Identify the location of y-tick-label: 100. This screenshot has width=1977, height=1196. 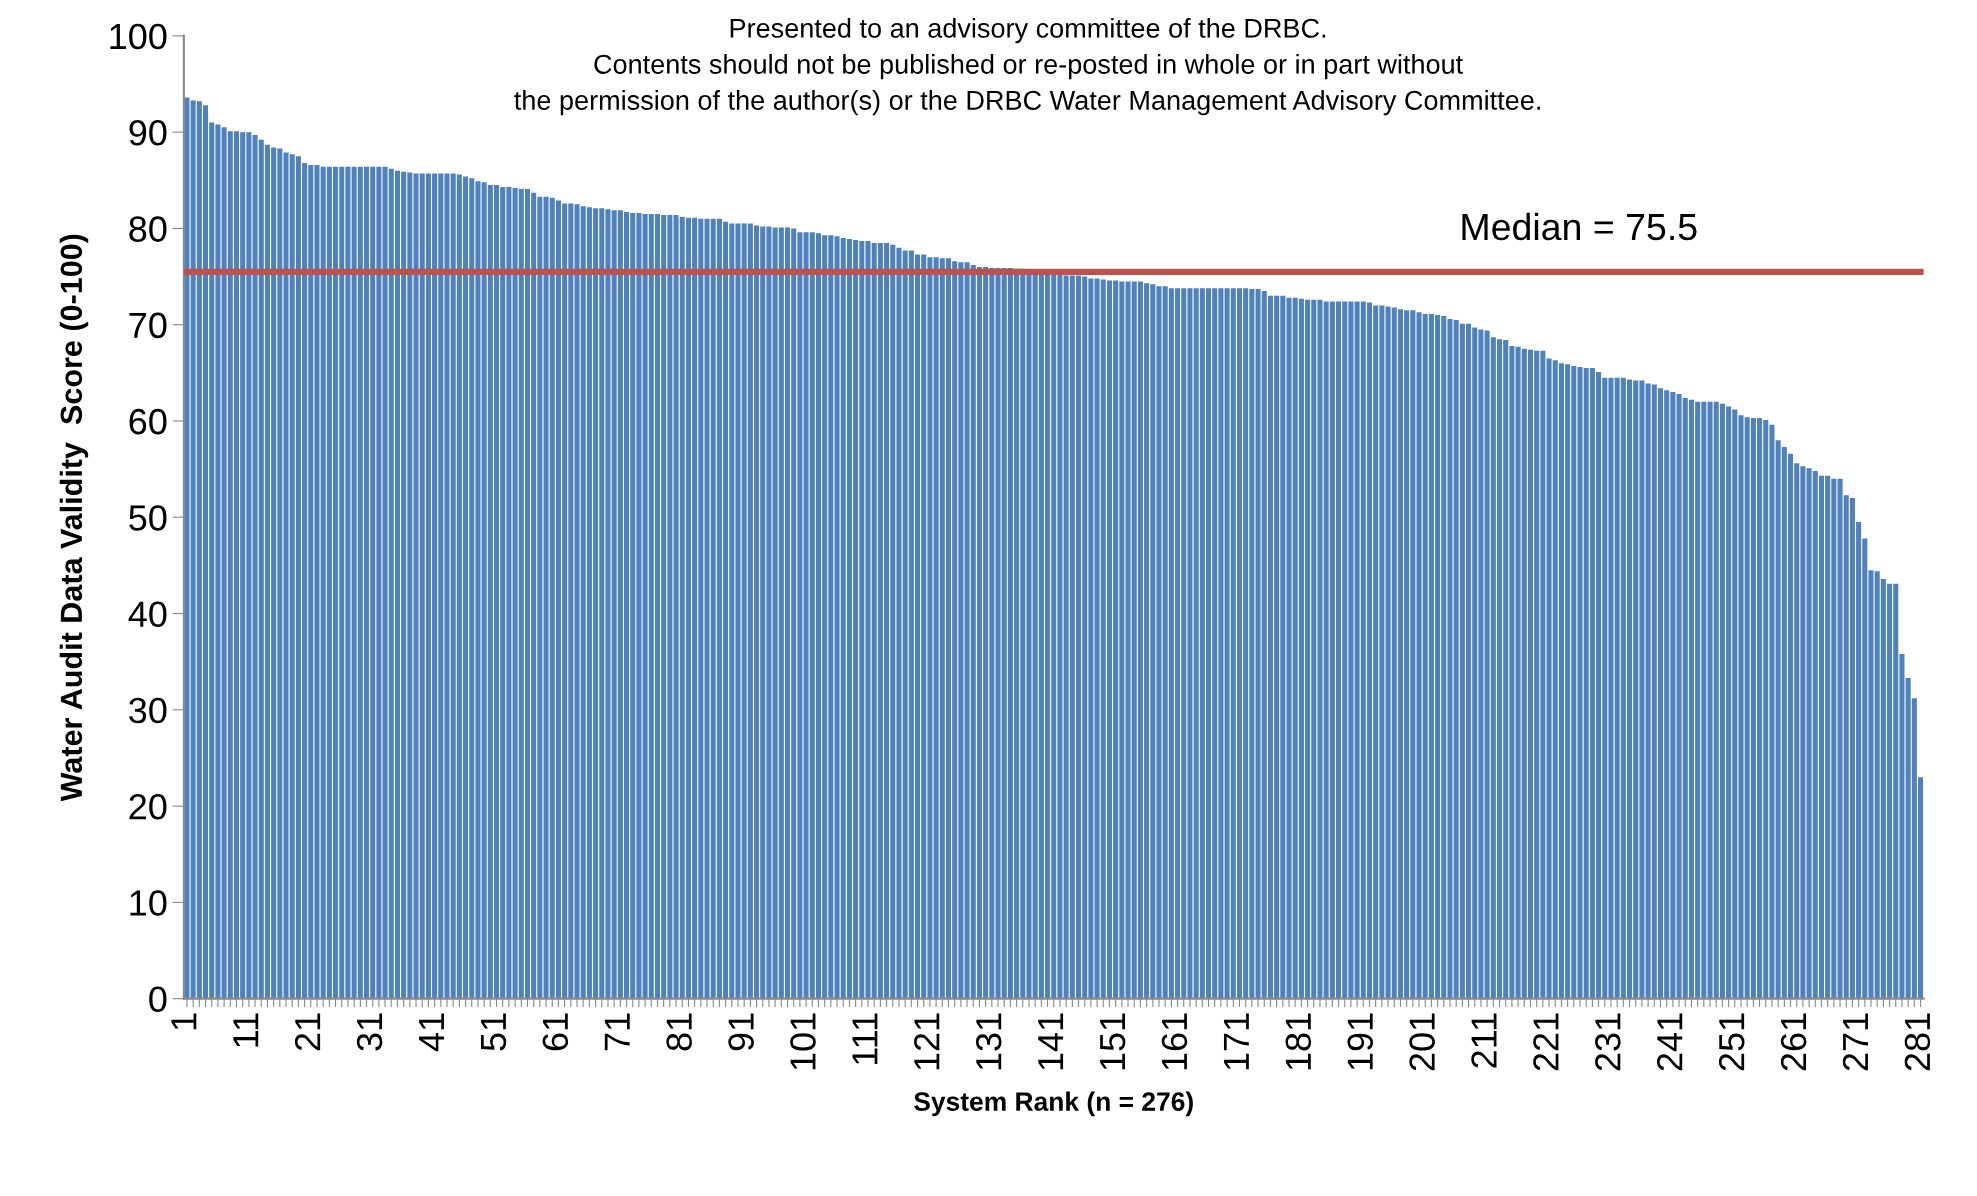
(138, 36).